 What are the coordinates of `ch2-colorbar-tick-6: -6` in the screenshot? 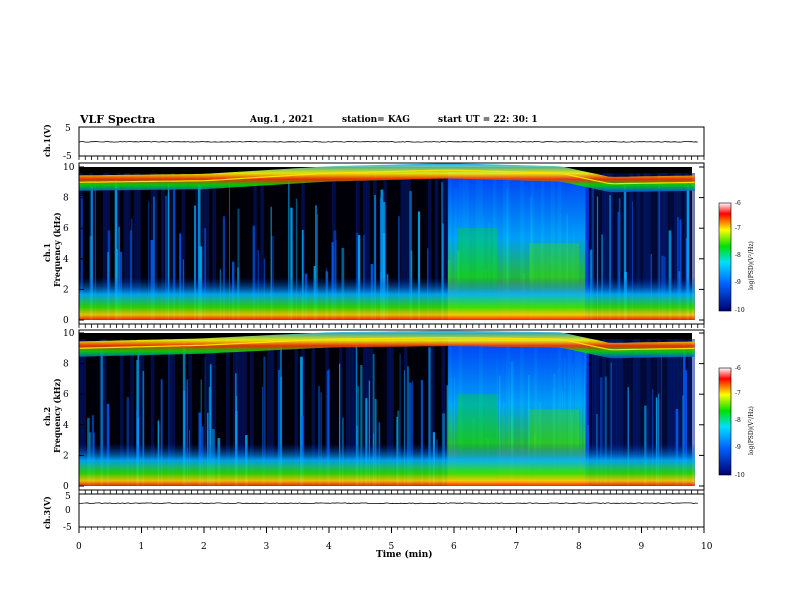 It's located at (738, 368).